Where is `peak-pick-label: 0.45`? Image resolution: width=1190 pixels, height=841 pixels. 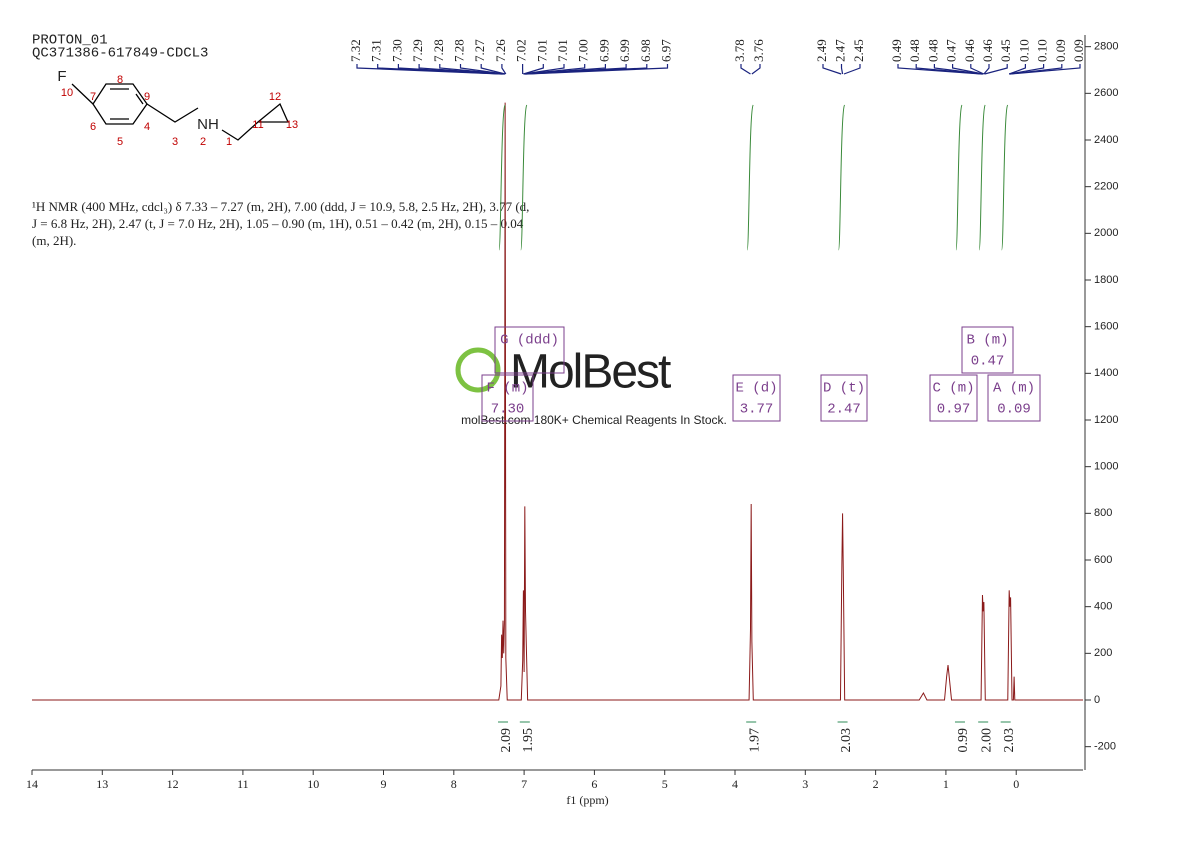 peak-pick-label: 0.45 is located at coordinates (1005, 50).